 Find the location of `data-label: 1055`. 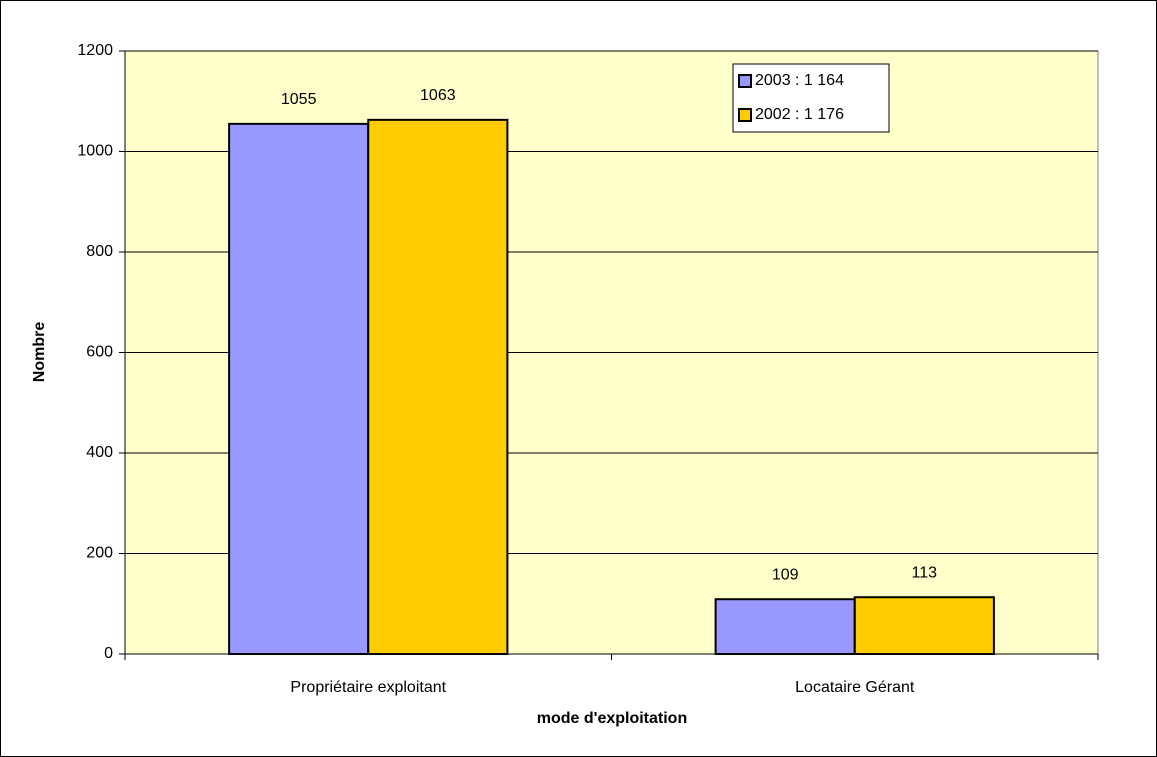

data-label: 1055 is located at coordinates (299, 99).